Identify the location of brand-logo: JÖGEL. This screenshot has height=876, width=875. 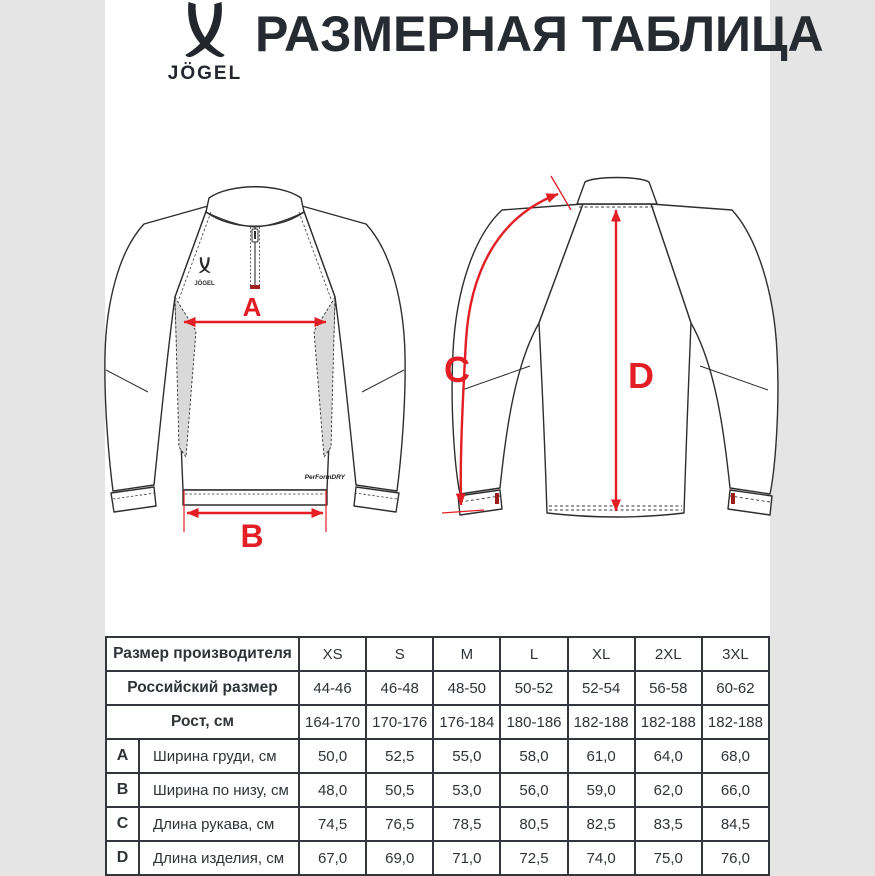
(205, 43).